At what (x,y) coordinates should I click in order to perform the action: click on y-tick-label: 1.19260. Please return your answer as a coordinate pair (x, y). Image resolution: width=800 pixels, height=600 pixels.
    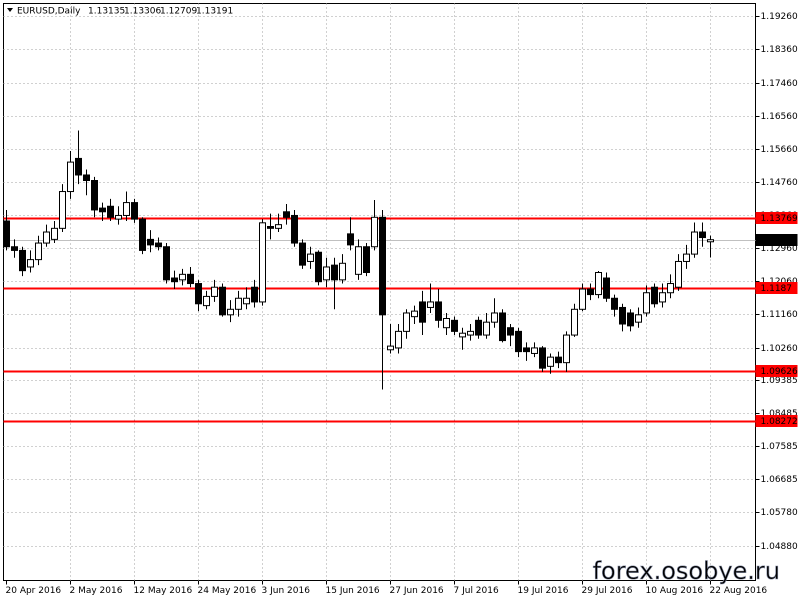
    Looking at the image, I should click on (779, 17).